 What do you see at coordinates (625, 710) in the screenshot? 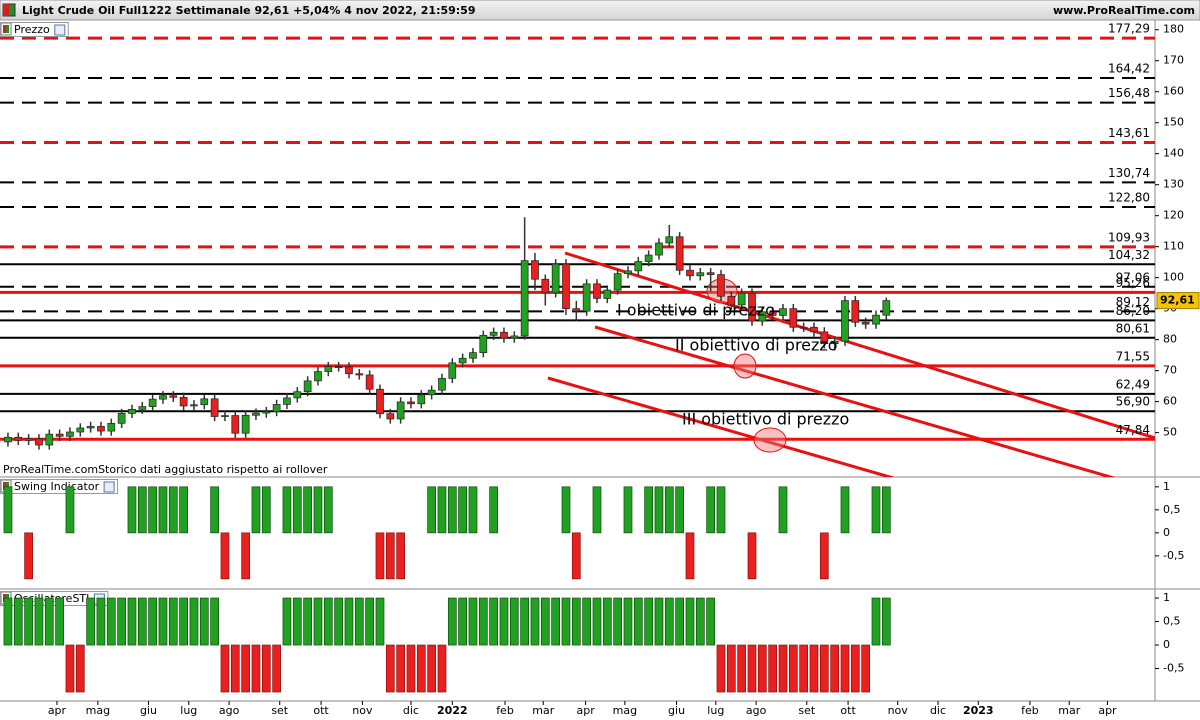
I see `x-tick-label: mag` at bounding box center [625, 710].